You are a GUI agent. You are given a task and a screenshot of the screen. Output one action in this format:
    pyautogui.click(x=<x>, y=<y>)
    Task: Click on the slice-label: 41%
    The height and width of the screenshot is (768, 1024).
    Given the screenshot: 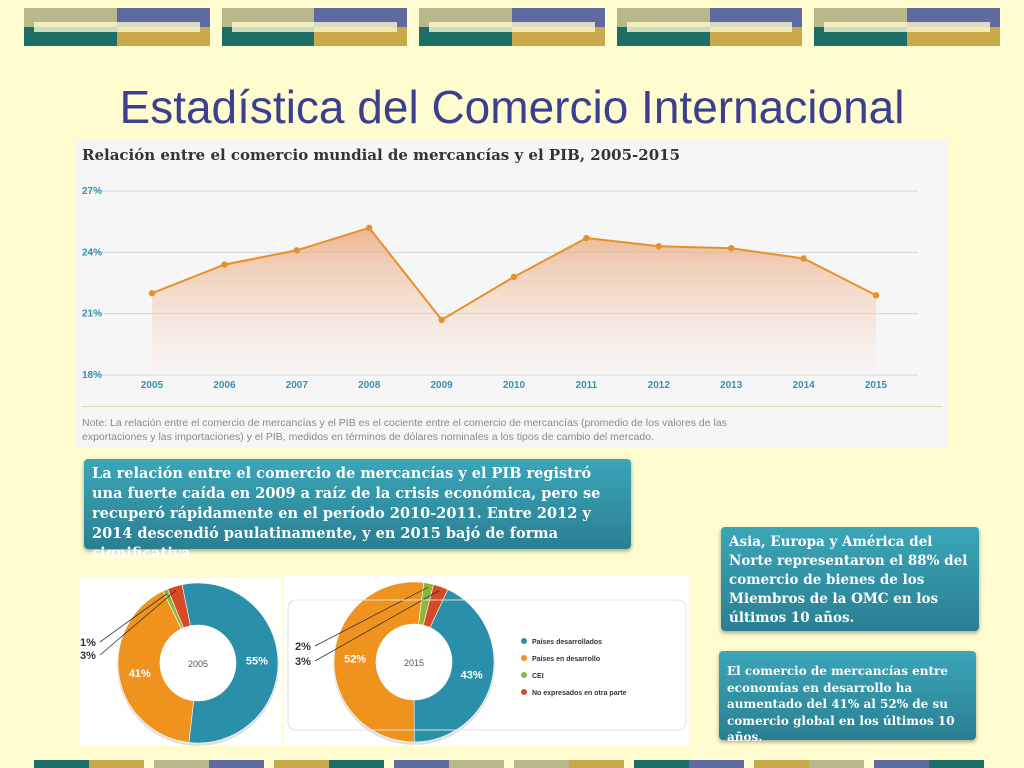 What is the action you would take?
    pyautogui.click(x=140, y=674)
    